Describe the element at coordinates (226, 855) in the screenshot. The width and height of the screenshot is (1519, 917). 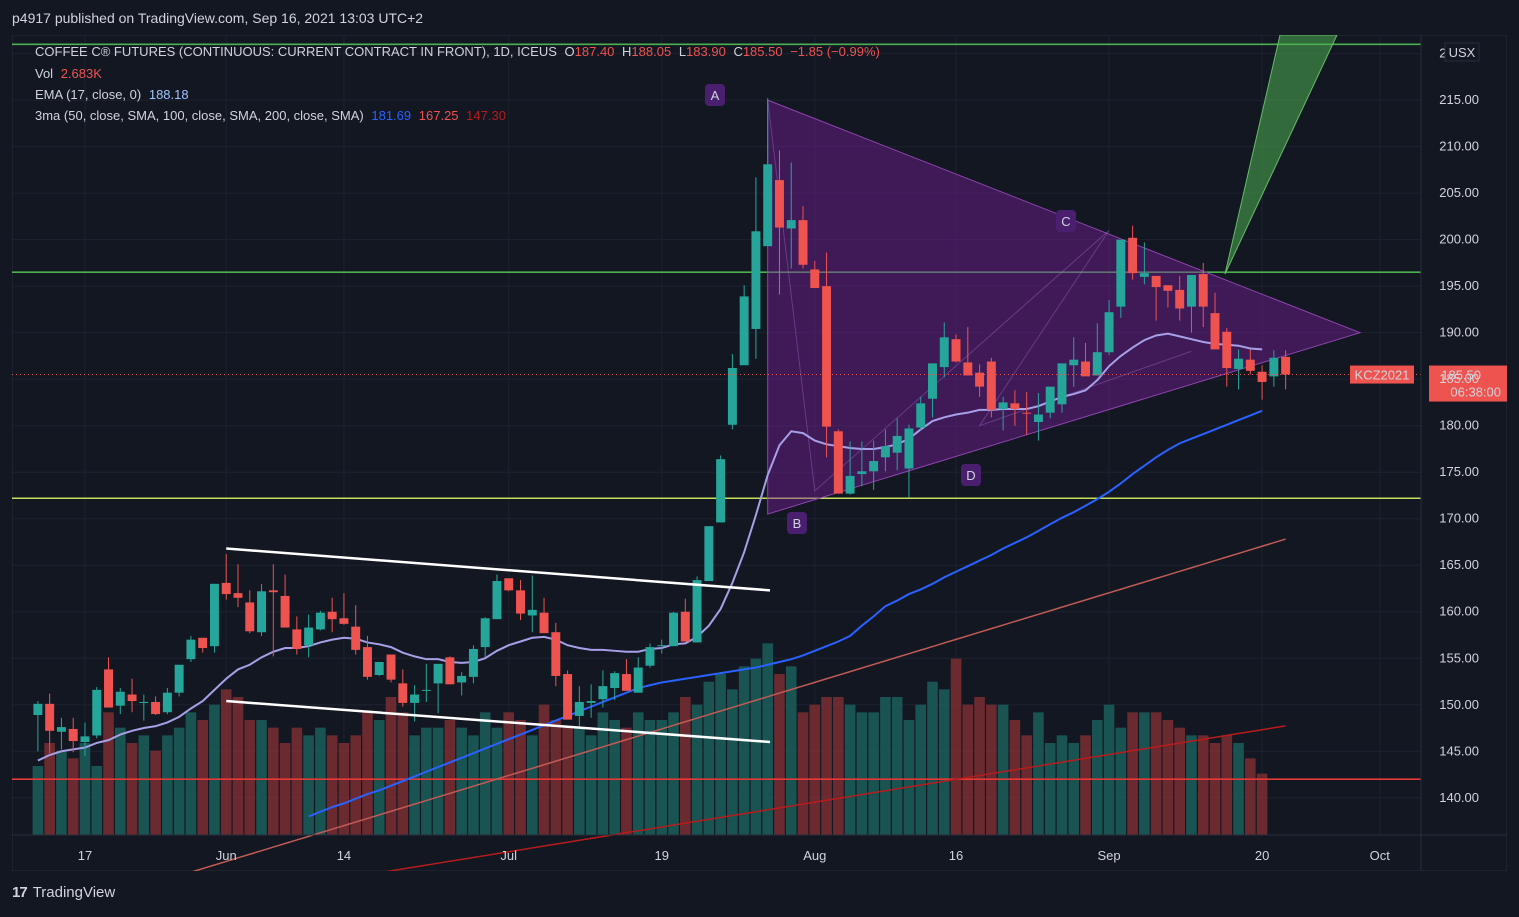
I see `x-tick-label: Jun` at that location.